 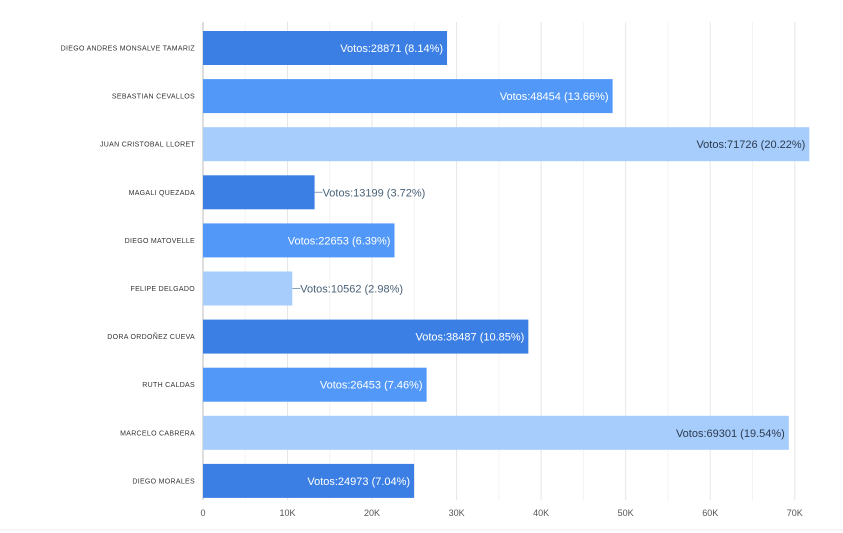 I want to click on data-label: Votos:24973 (7.04%), so click(x=358, y=482).